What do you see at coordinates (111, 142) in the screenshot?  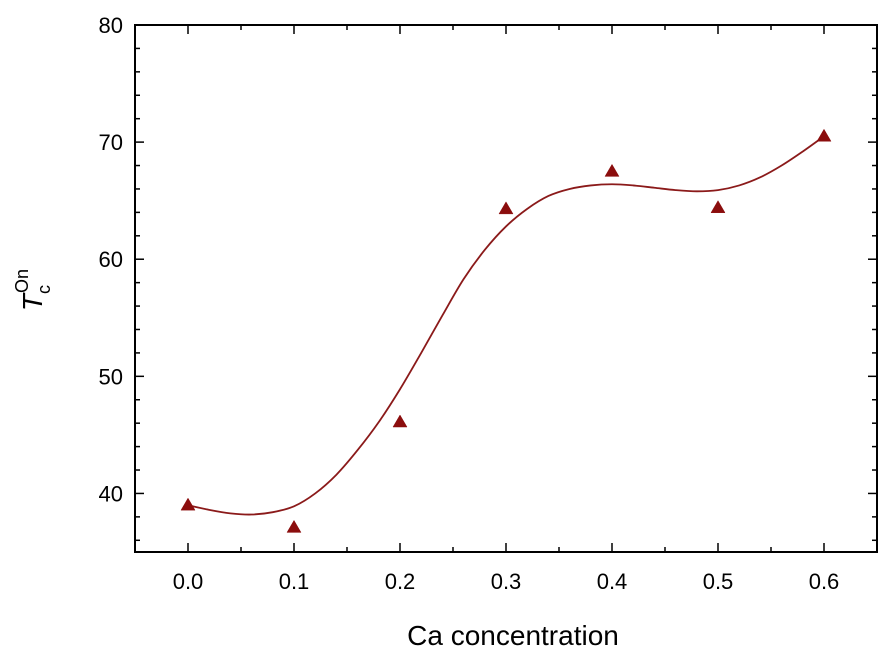 I see `y-tick-label: 70` at bounding box center [111, 142].